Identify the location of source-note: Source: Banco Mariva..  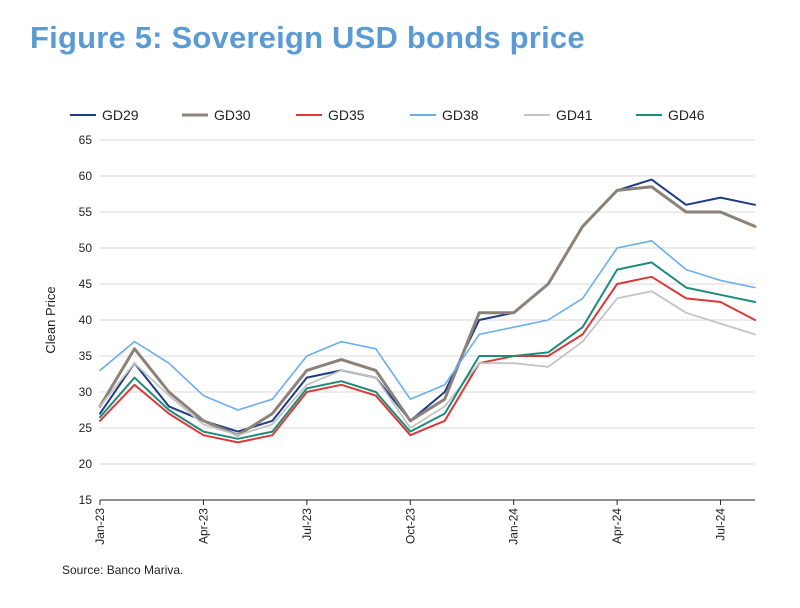
(123, 570).